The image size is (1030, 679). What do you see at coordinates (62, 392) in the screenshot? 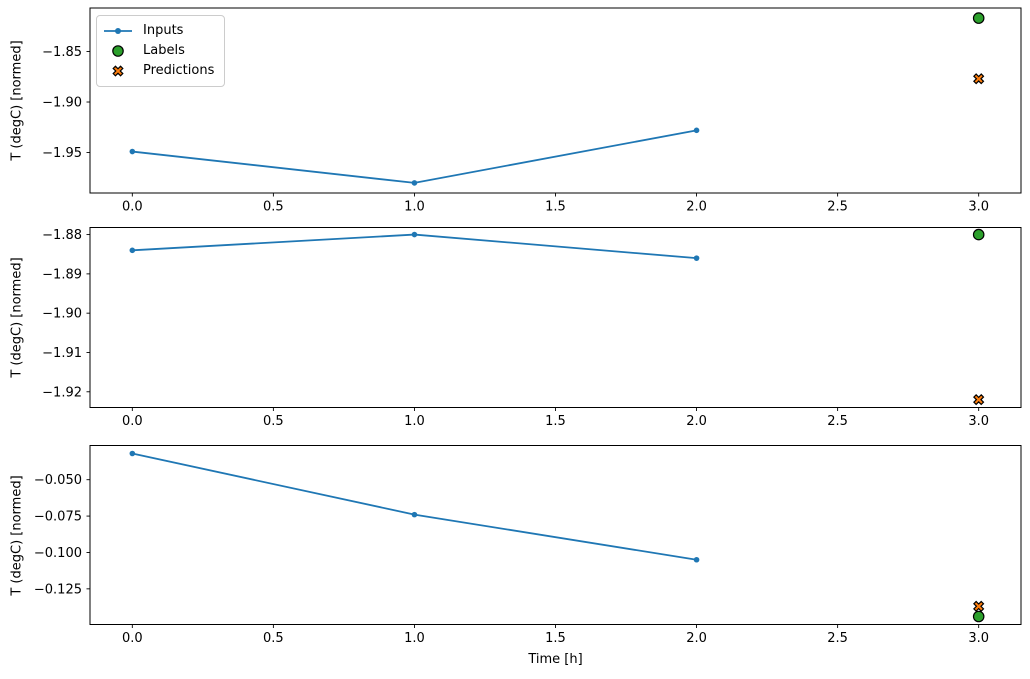
I see `y-tick-label: −1.92` at bounding box center [62, 392].